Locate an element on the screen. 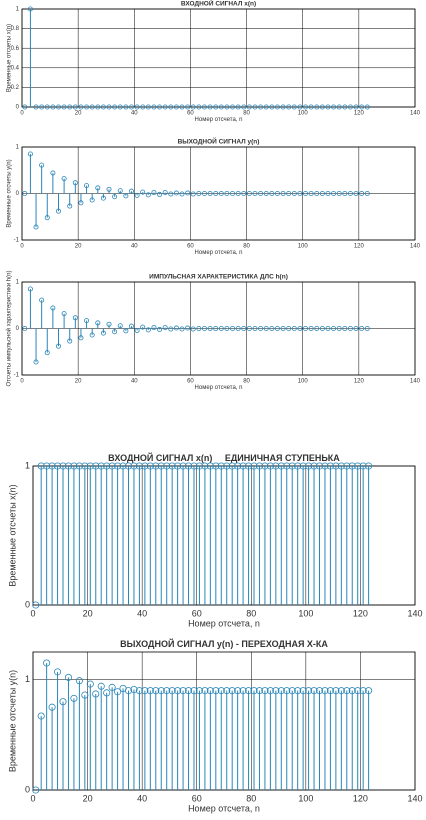 The height and width of the screenshot is (820, 426). y-tick-label: -1 is located at coordinates (17, 376).